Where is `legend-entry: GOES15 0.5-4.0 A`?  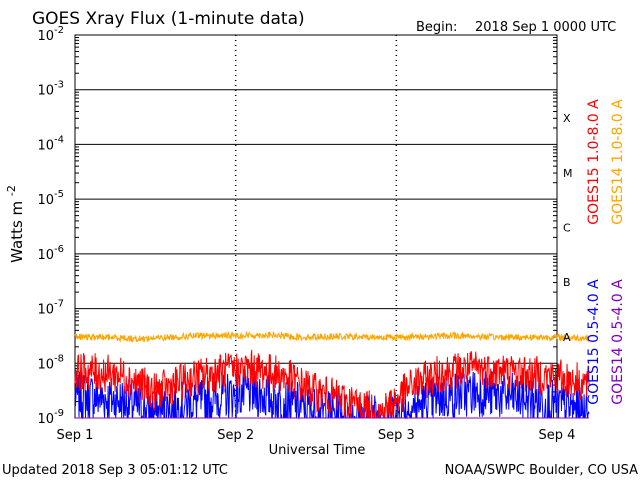
legend-entry: GOES15 0.5-4.0 A is located at coordinates (594, 342).